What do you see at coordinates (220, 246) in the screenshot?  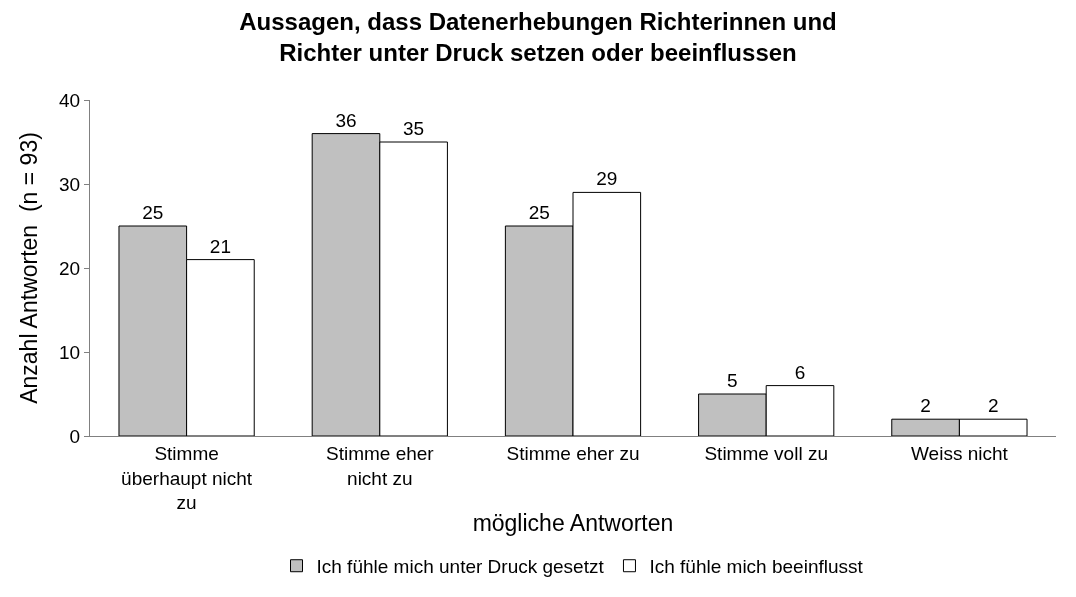 I see `data-label: 21` at bounding box center [220, 246].